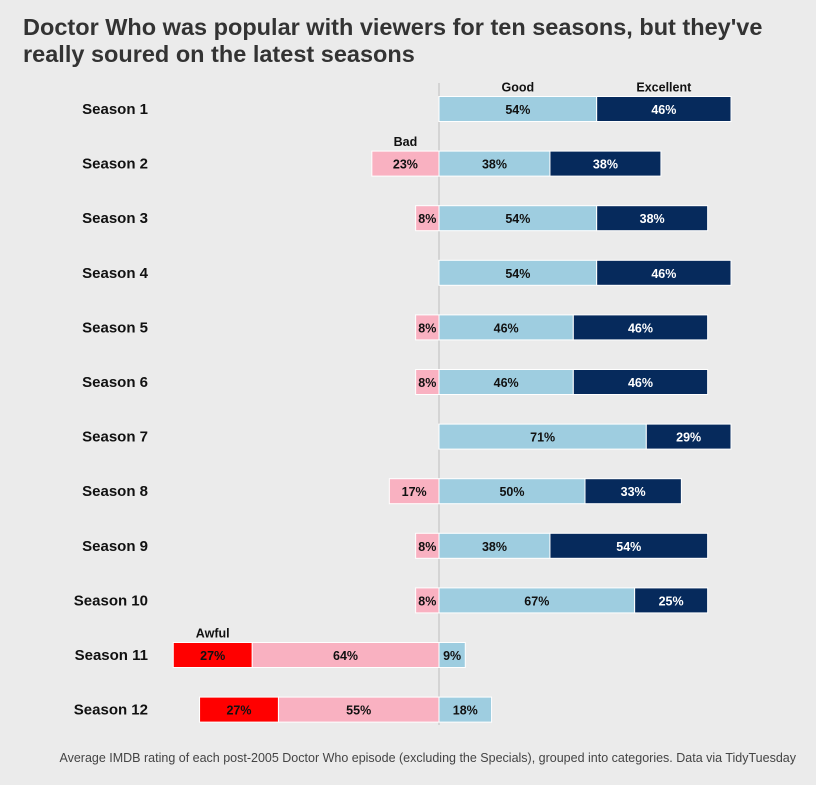  I want to click on bar-label-excellent-season-3: 38%, so click(652, 219).